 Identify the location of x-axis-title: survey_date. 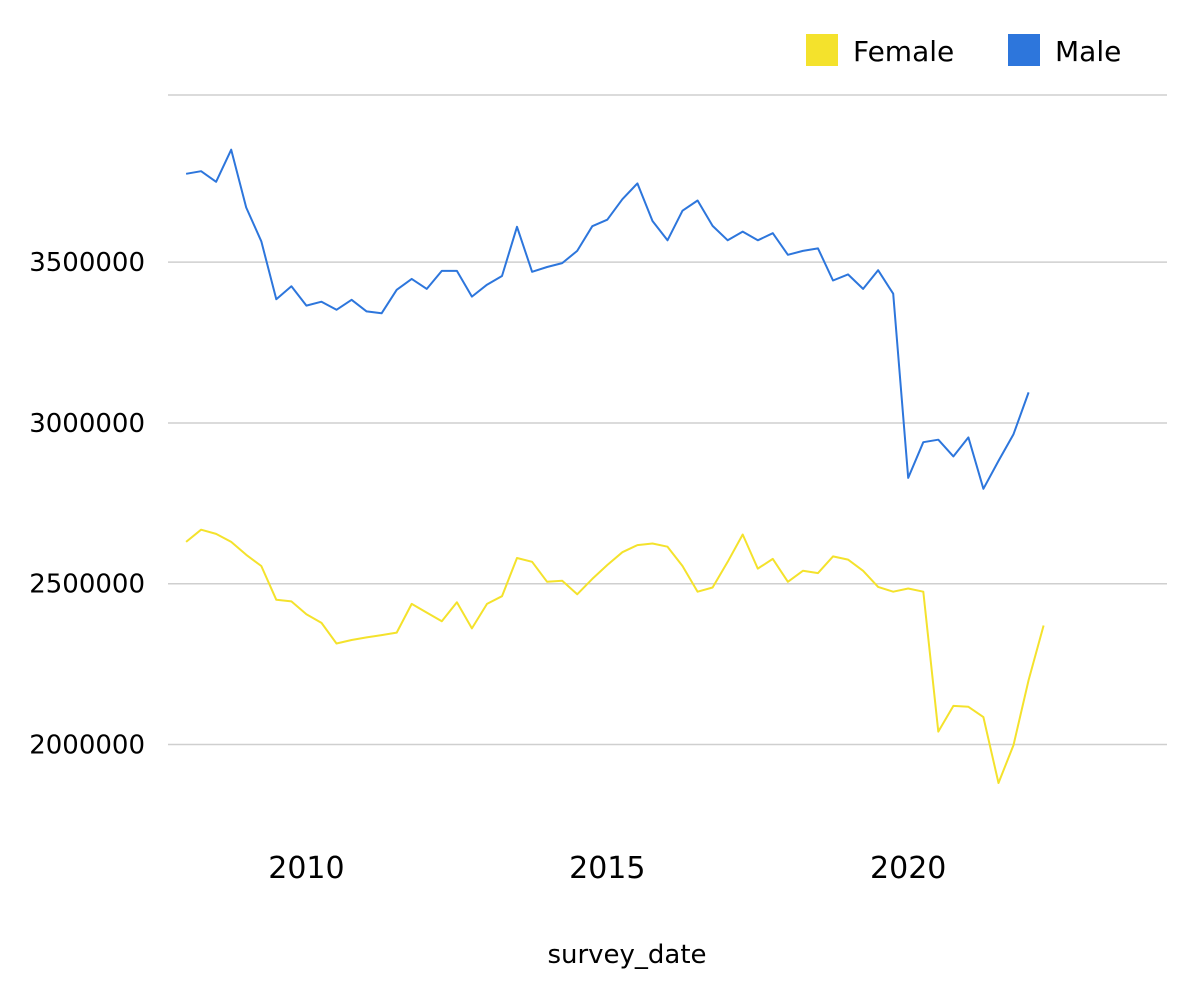
(626, 955).